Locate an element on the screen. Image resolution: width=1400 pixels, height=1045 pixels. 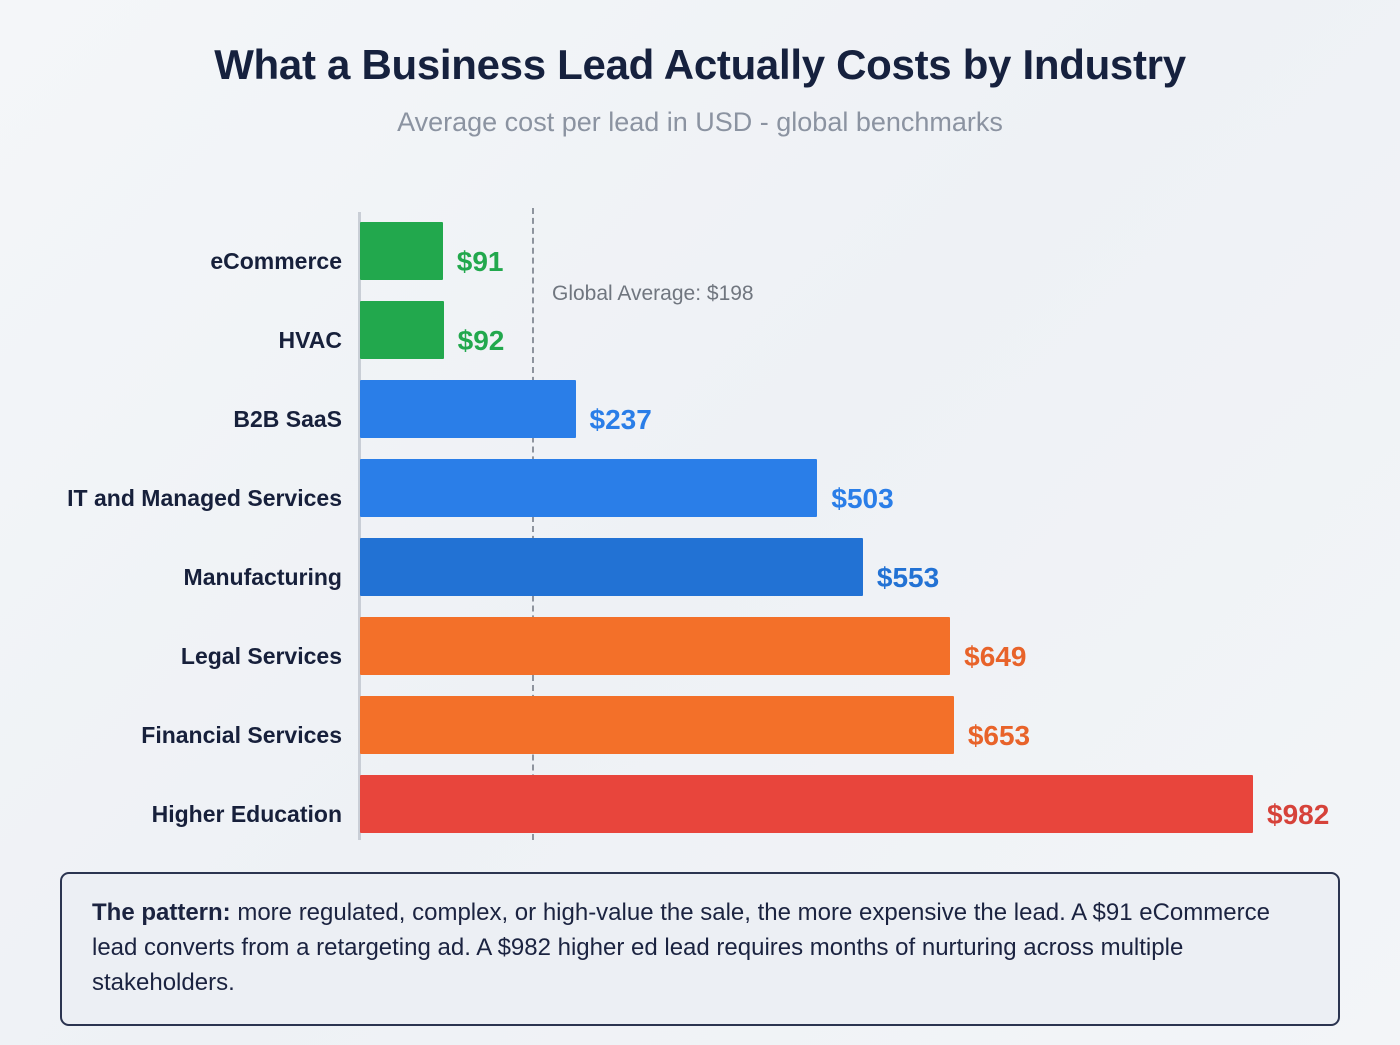
insight-callout-lead-in: The pattern: is located at coordinates (161, 912).